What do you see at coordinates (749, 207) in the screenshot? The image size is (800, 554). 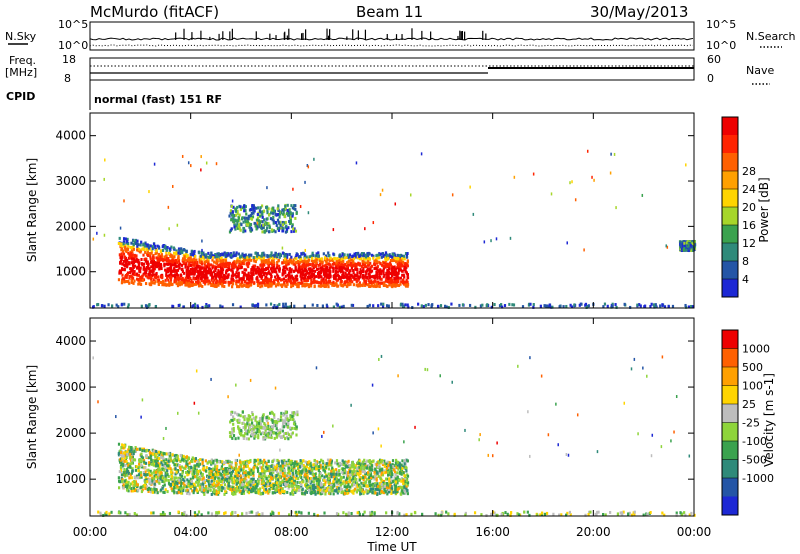 I see `colorbar-tick-label: 20` at bounding box center [749, 207].